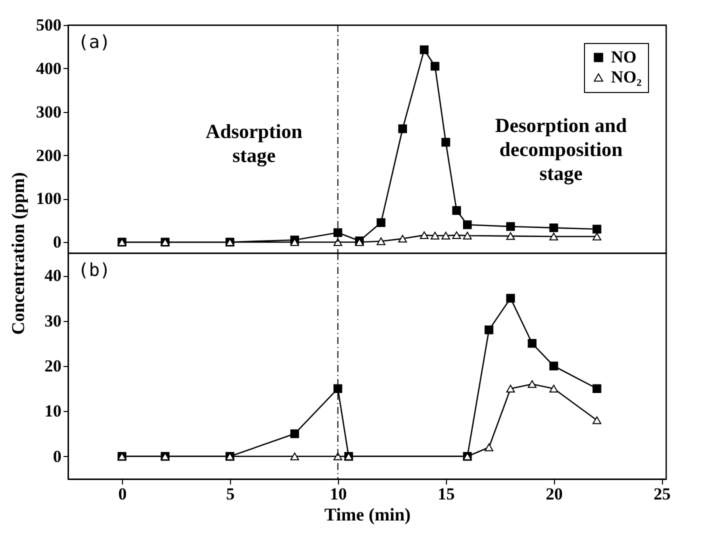  I want to click on annotation: Adsorption stage, so click(254, 144).